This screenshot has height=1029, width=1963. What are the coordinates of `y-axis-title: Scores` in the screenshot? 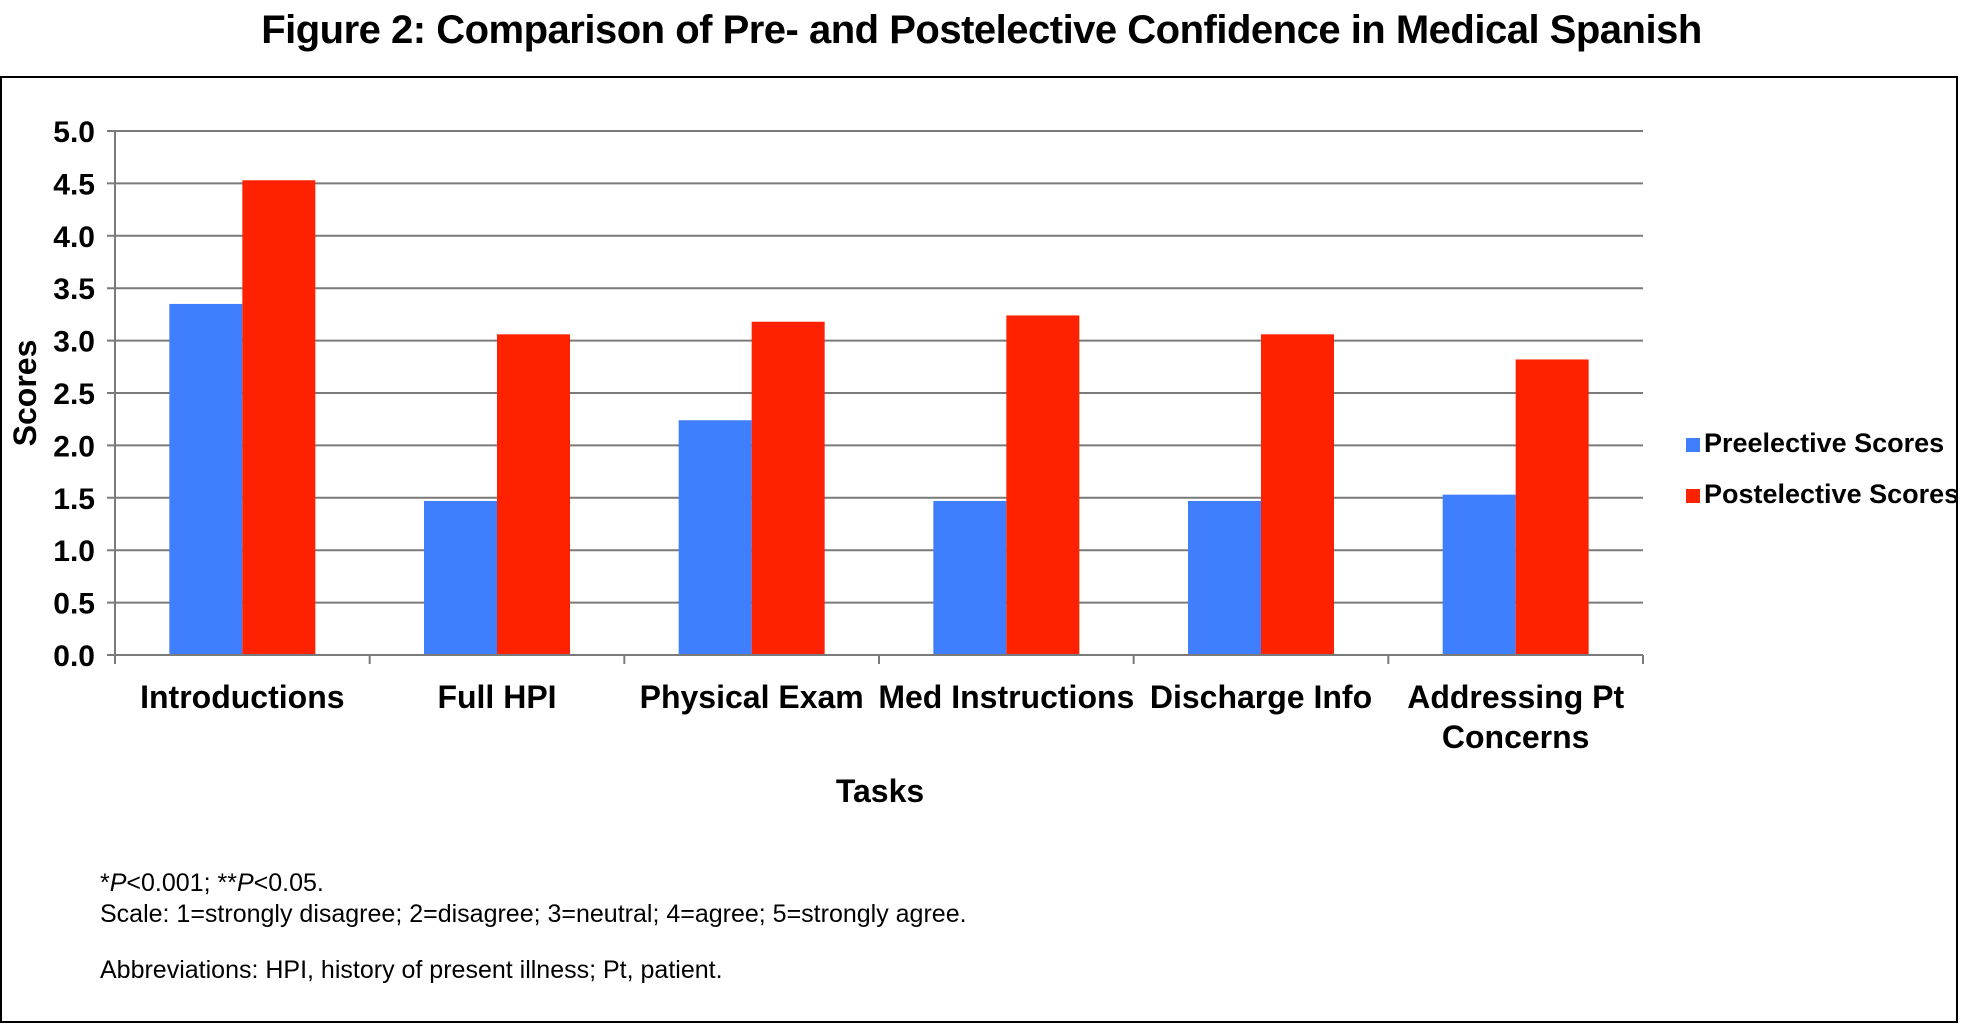 It's located at (25, 393).